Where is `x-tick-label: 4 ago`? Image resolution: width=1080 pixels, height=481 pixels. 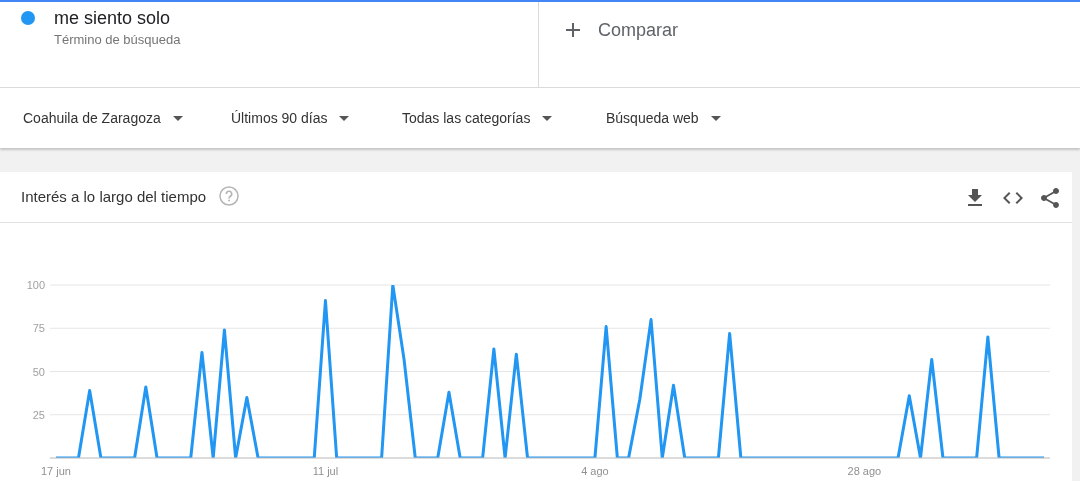
x-tick-label: 4 ago is located at coordinates (595, 471).